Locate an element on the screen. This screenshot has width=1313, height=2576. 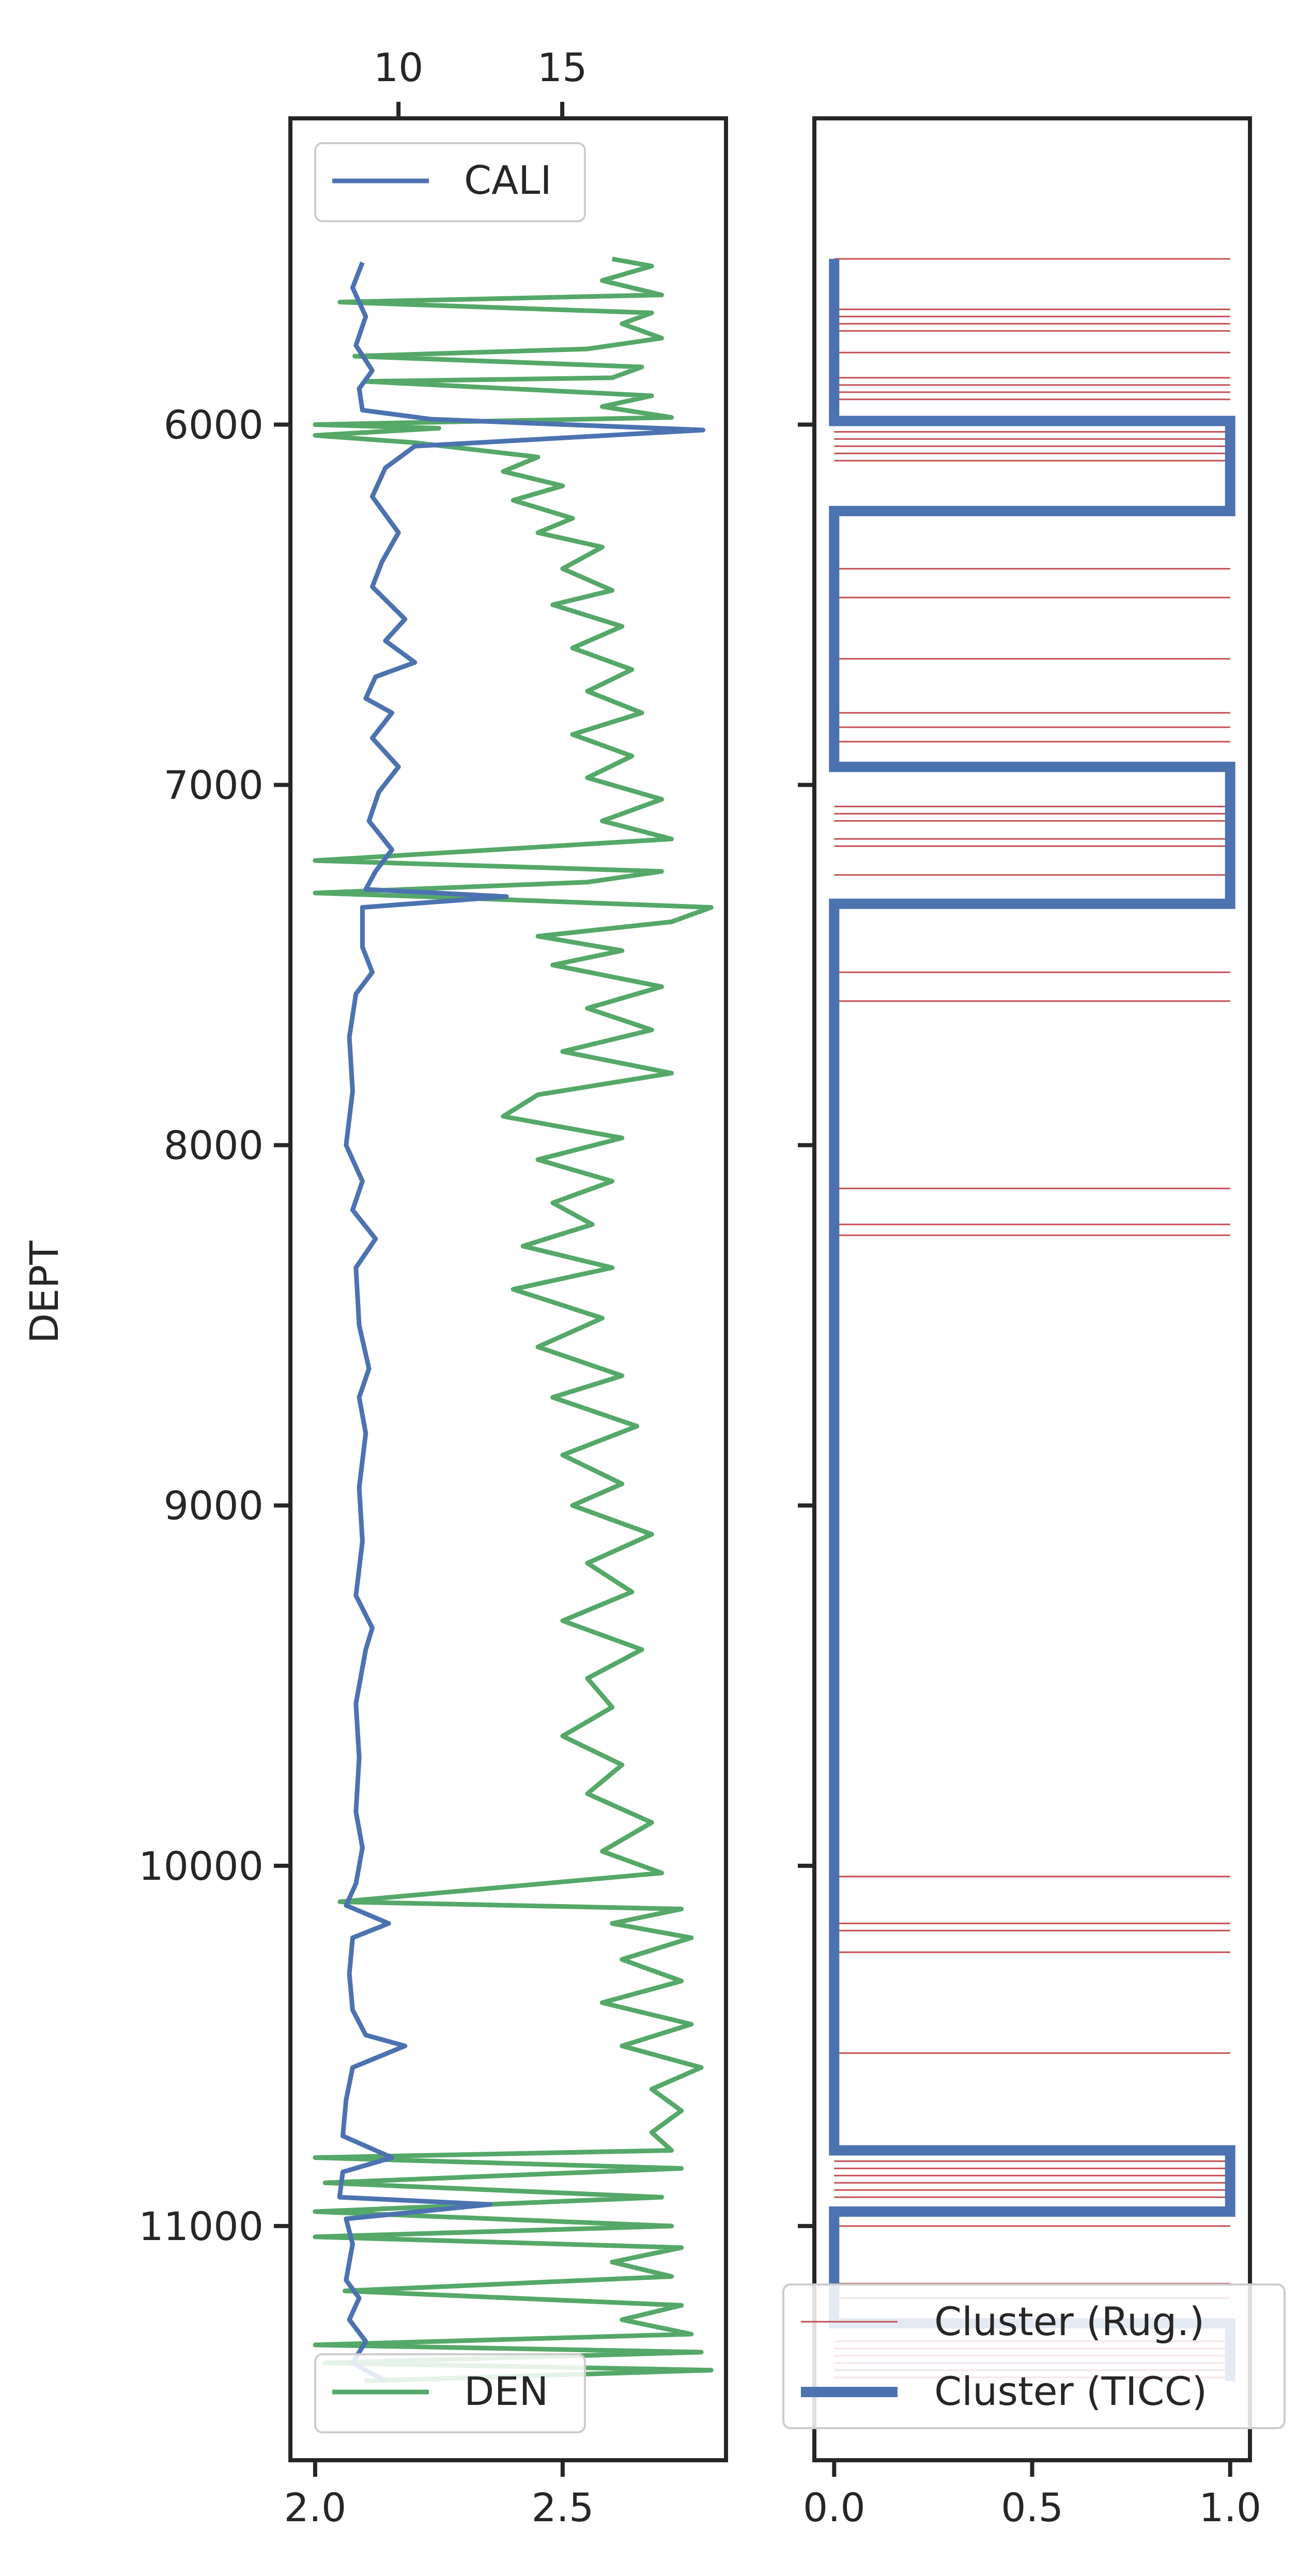
p2-bottom-tick-label: 0.0 is located at coordinates (834, 2508).